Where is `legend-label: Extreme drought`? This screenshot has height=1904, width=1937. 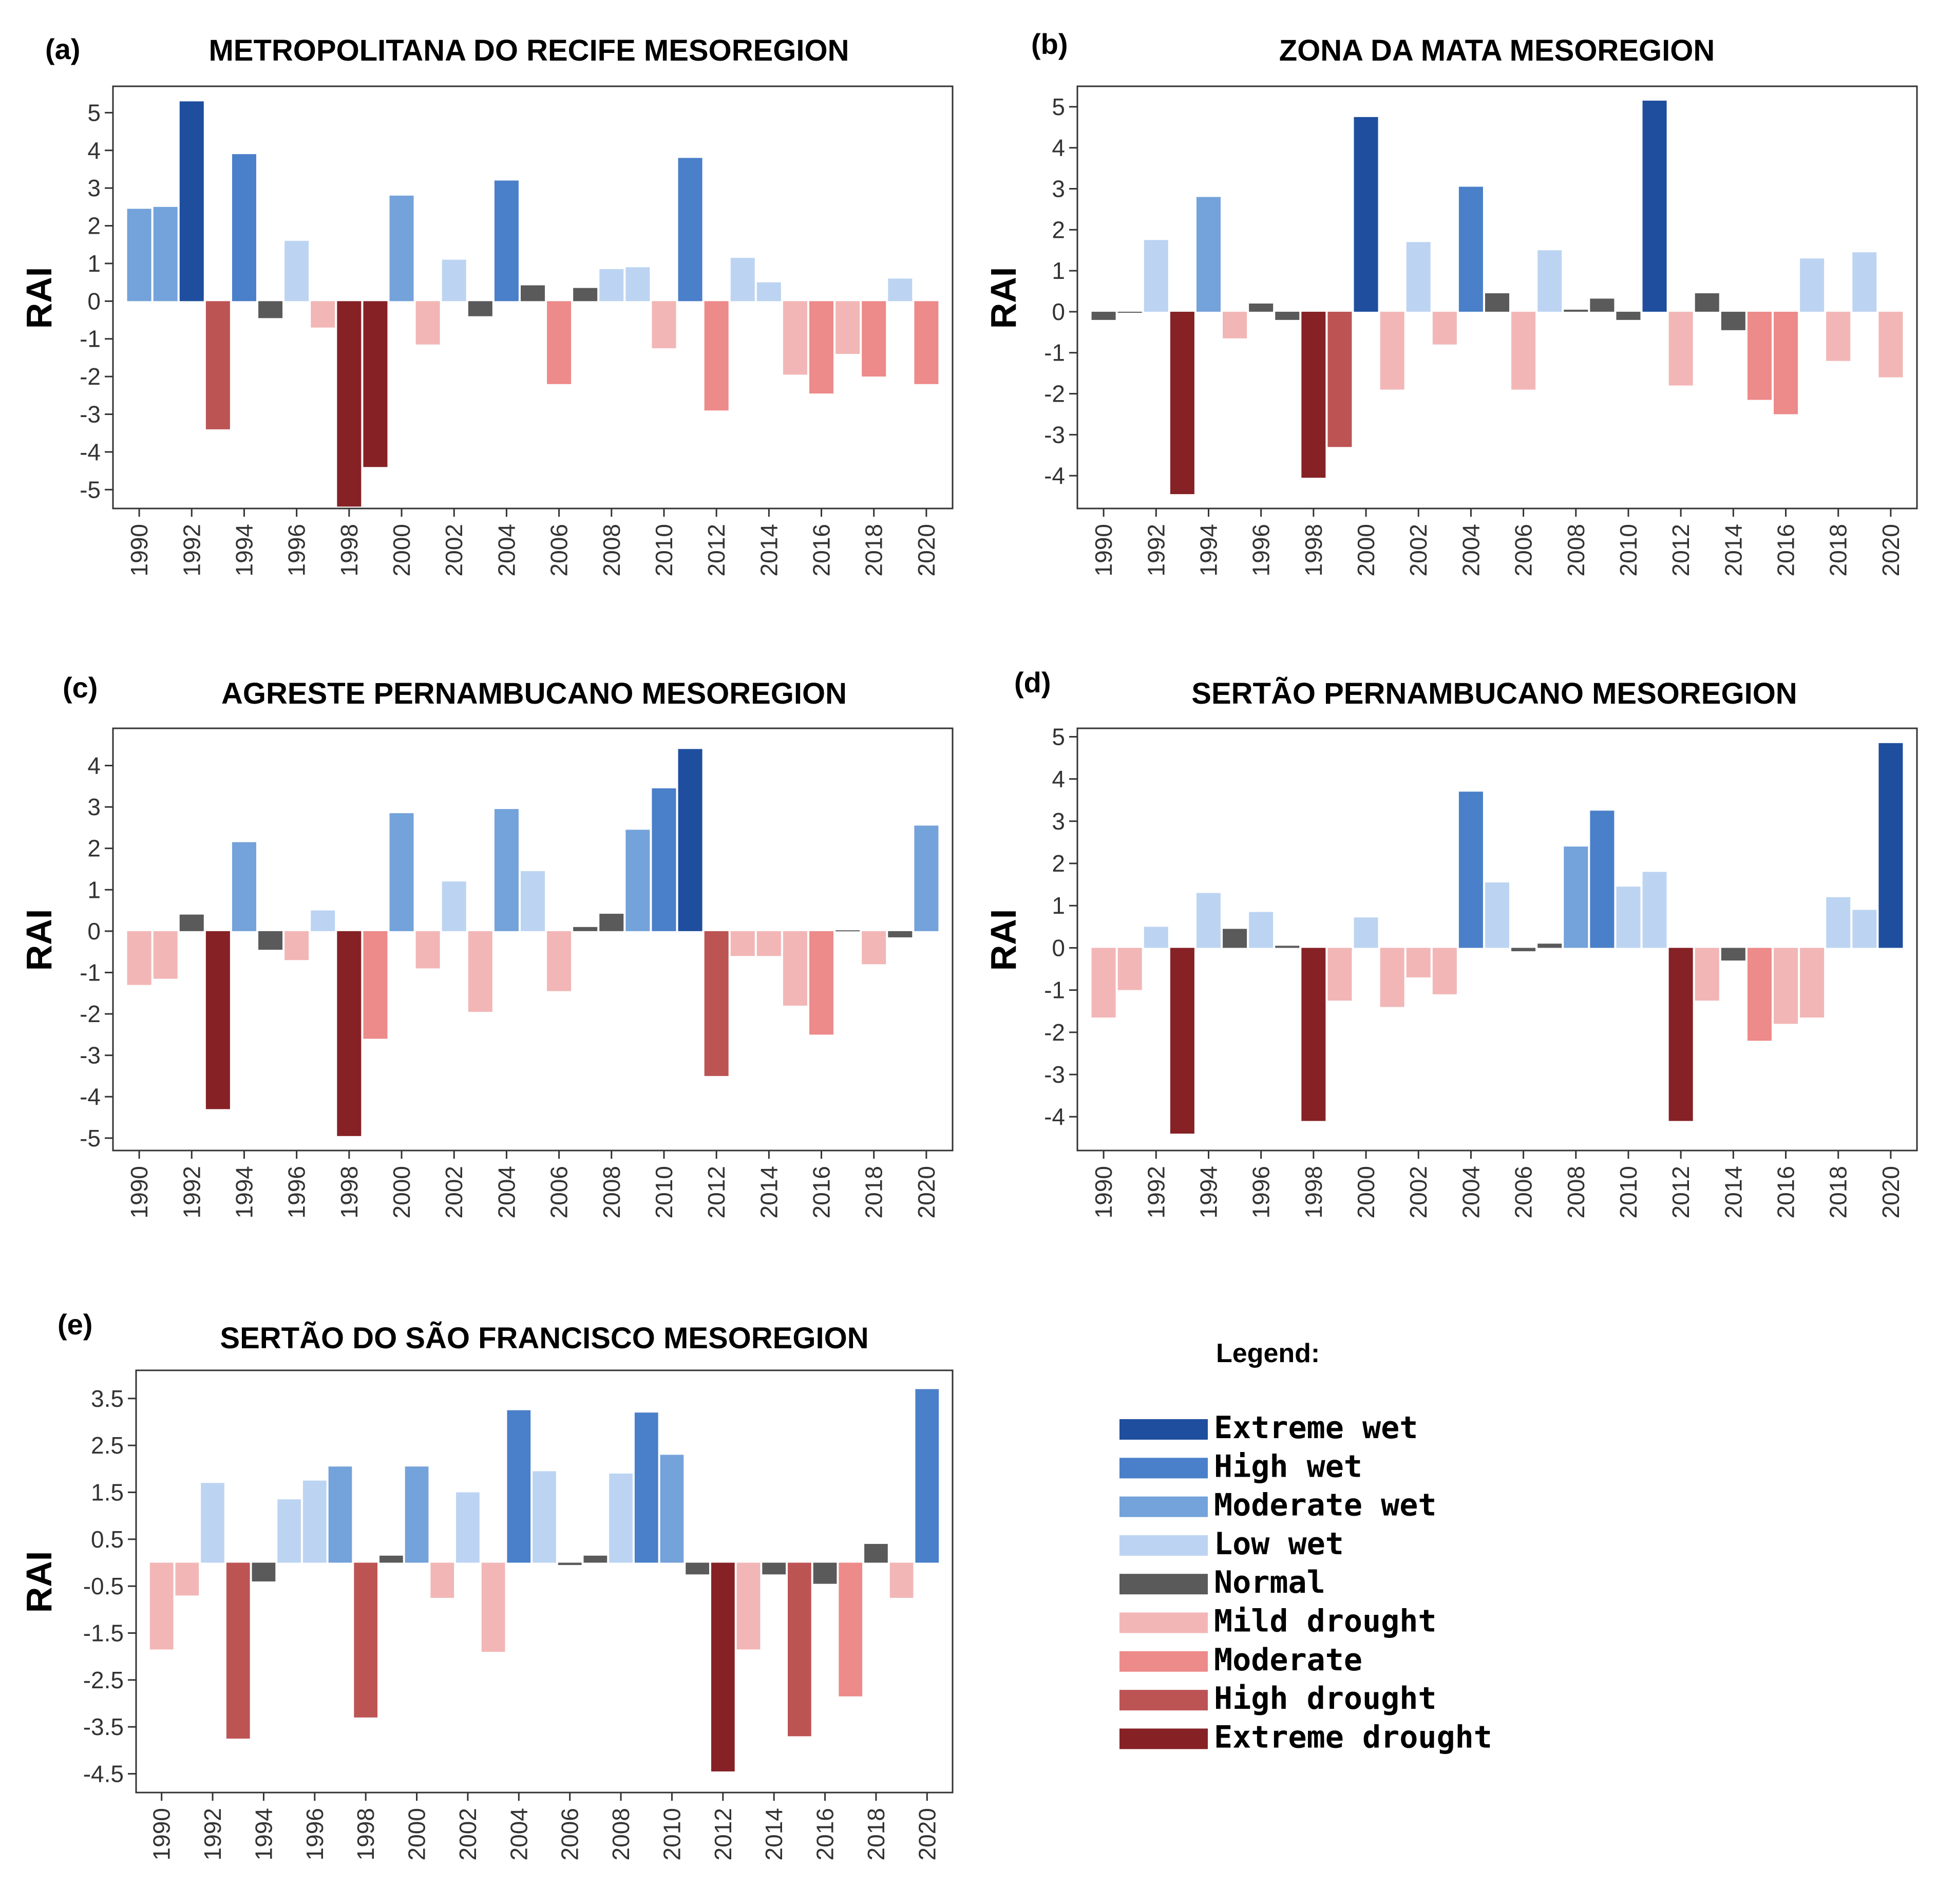 legend-label: Extreme drought is located at coordinates (1353, 1737).